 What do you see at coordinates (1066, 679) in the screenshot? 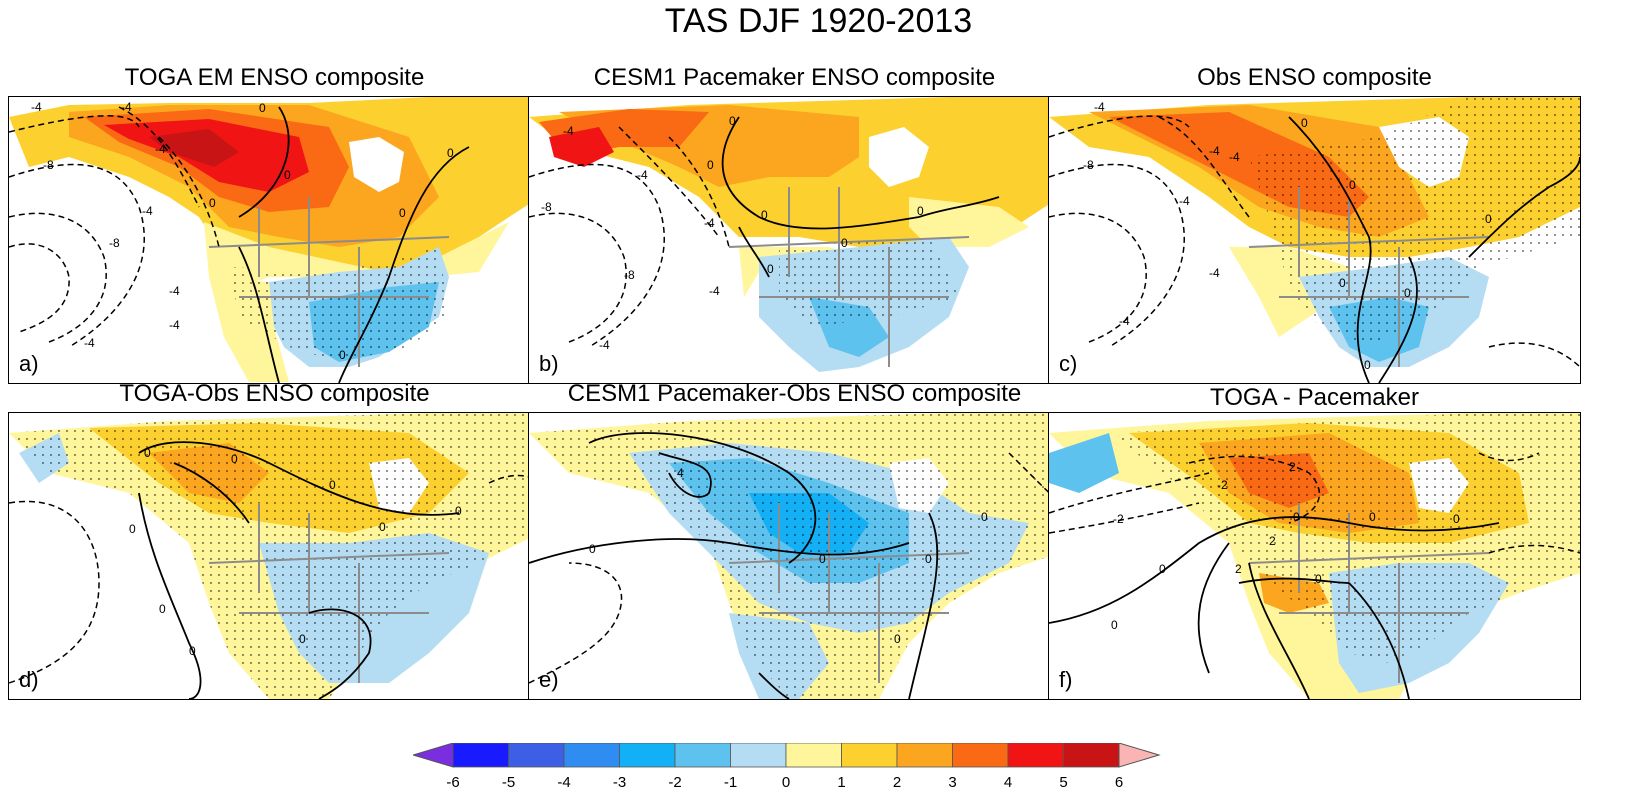
I see `panel-letter: f)` at bounding box center [1066, 679].